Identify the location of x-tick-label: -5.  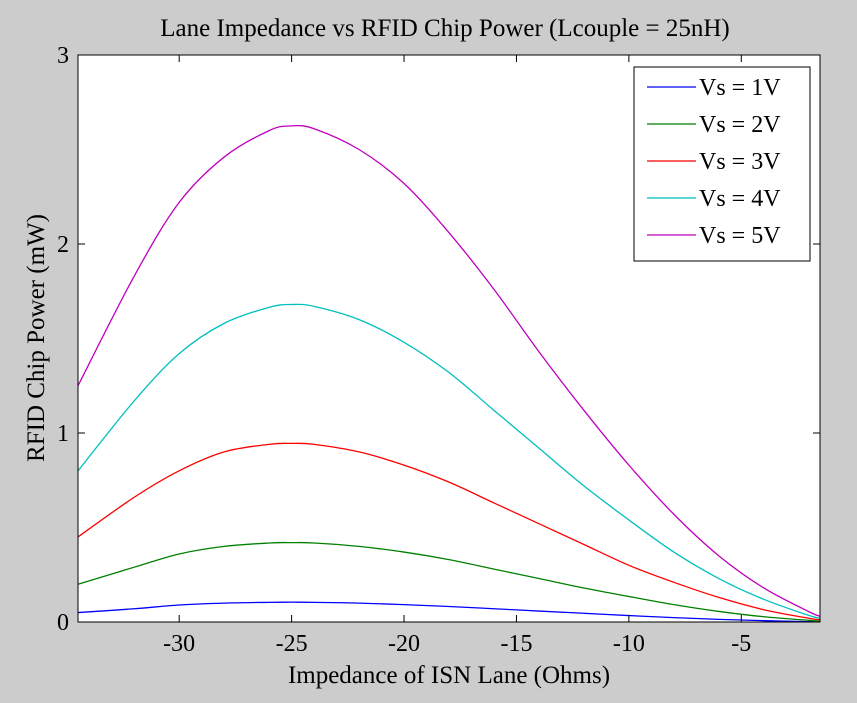
(741, 644).